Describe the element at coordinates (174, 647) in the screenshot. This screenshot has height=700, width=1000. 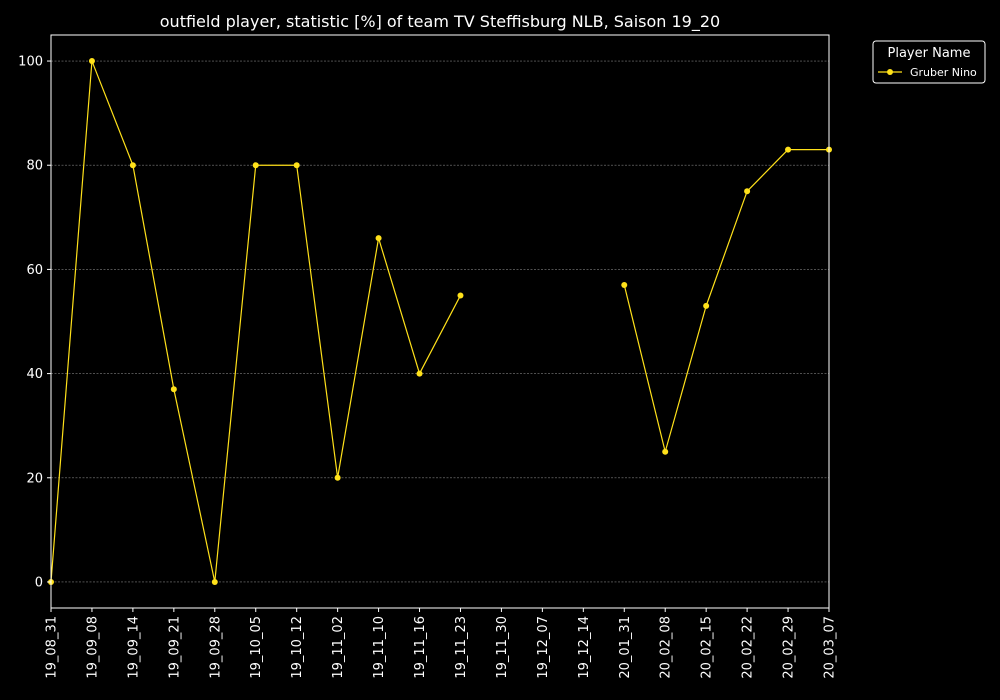
I see `x-tick-label: 19_09_21` at that location.